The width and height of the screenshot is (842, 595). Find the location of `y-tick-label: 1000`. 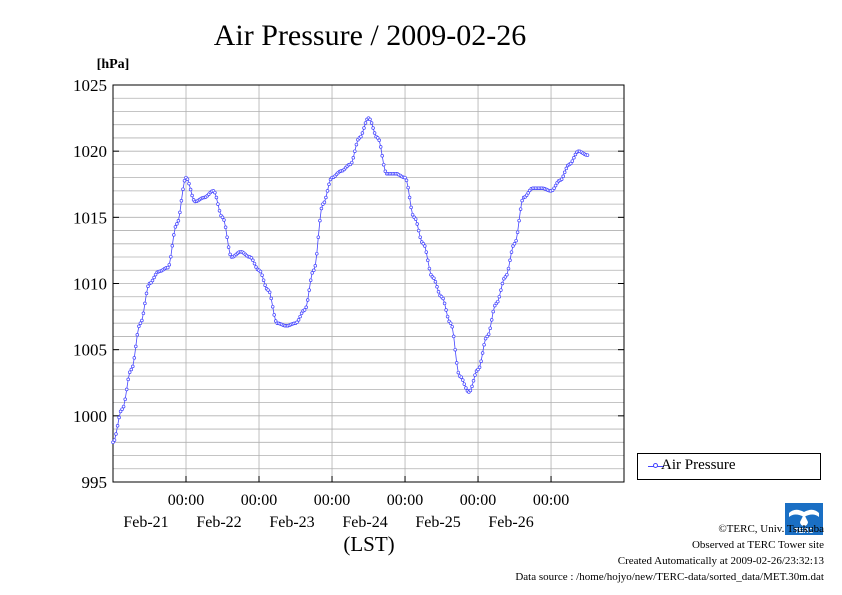

y-tick-label: 1000 is located at coordinates (90, 416).